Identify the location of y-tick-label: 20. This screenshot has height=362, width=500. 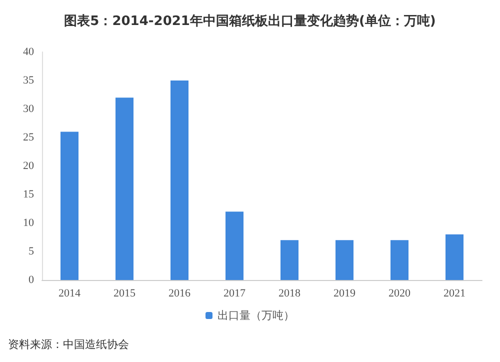
(28, 166).